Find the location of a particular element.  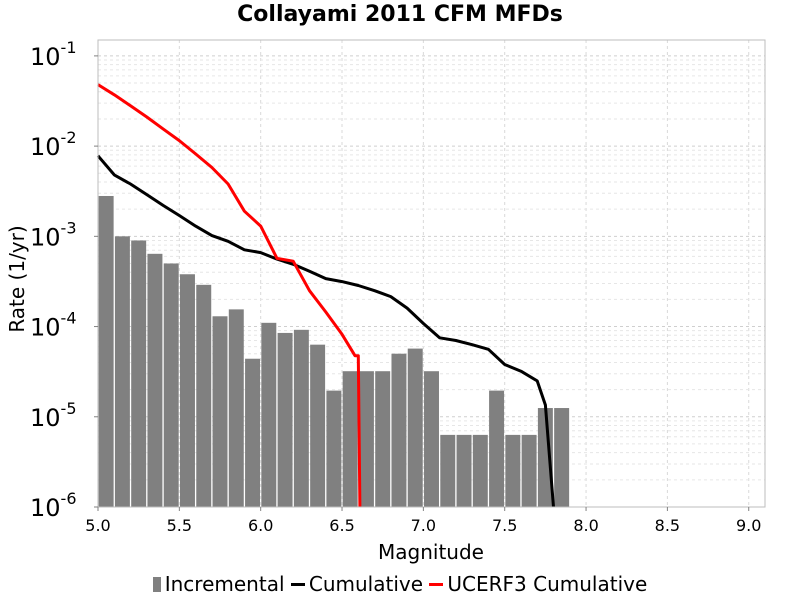

legend-swatch-ucerf3 is located at coordinates (436, 584).